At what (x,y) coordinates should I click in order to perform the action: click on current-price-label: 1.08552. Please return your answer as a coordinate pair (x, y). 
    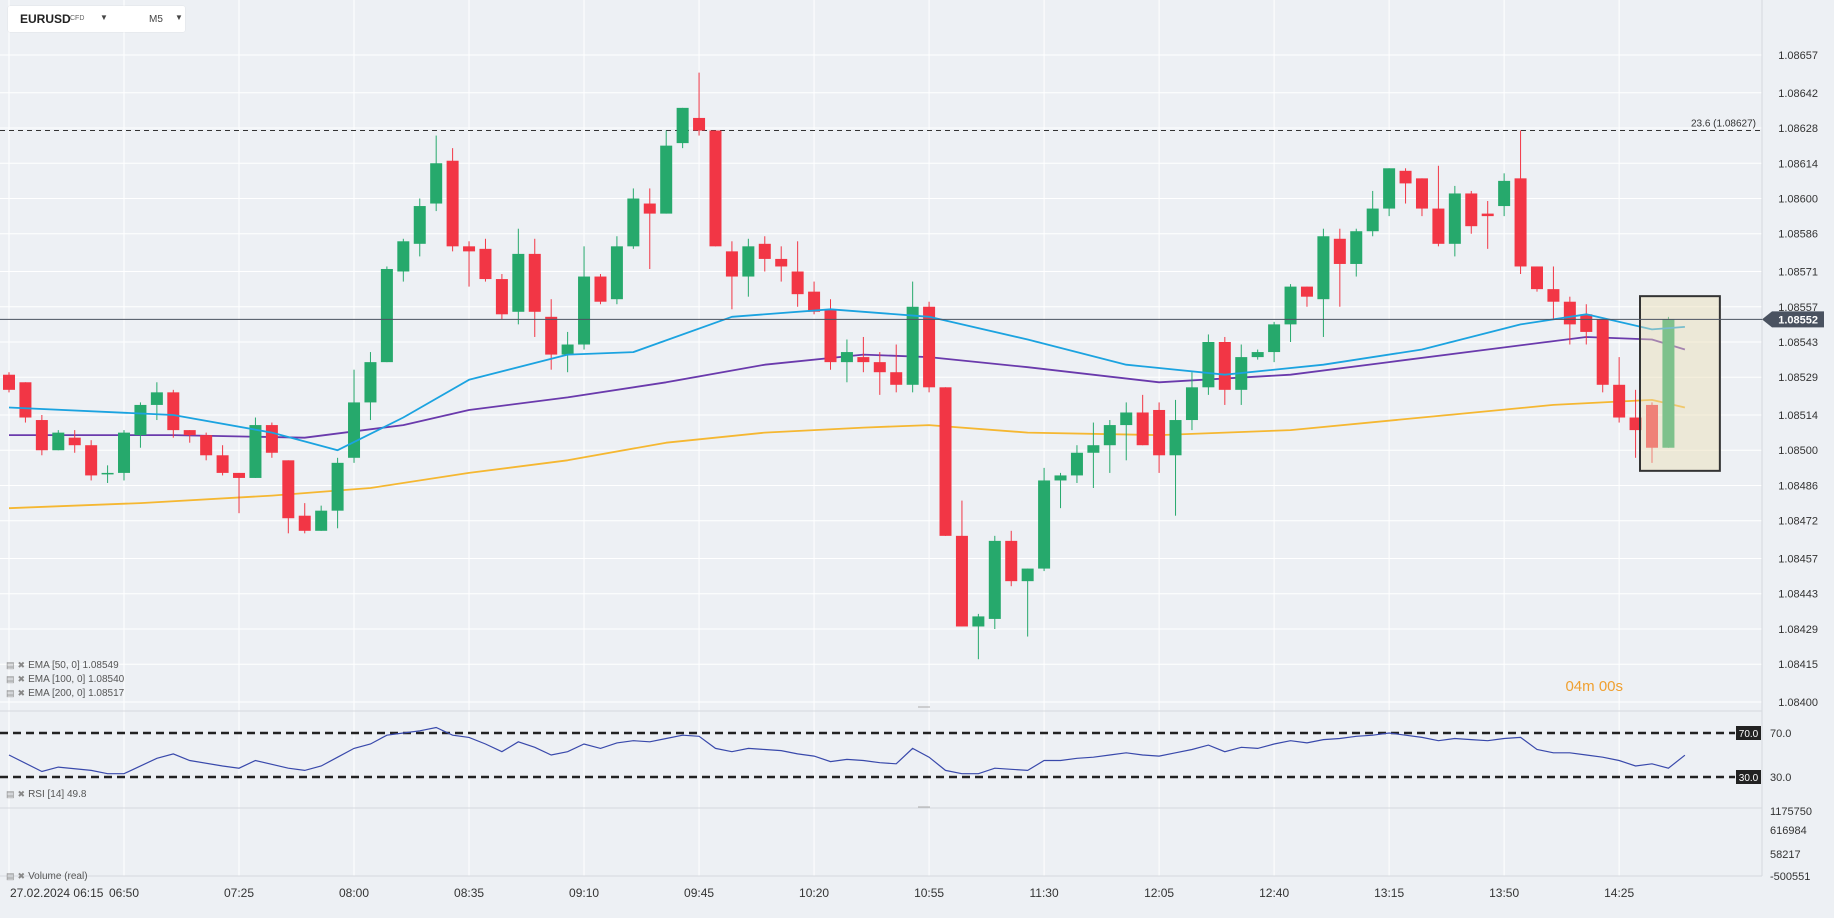
    Looking at the image, I should click on (1798, 320).